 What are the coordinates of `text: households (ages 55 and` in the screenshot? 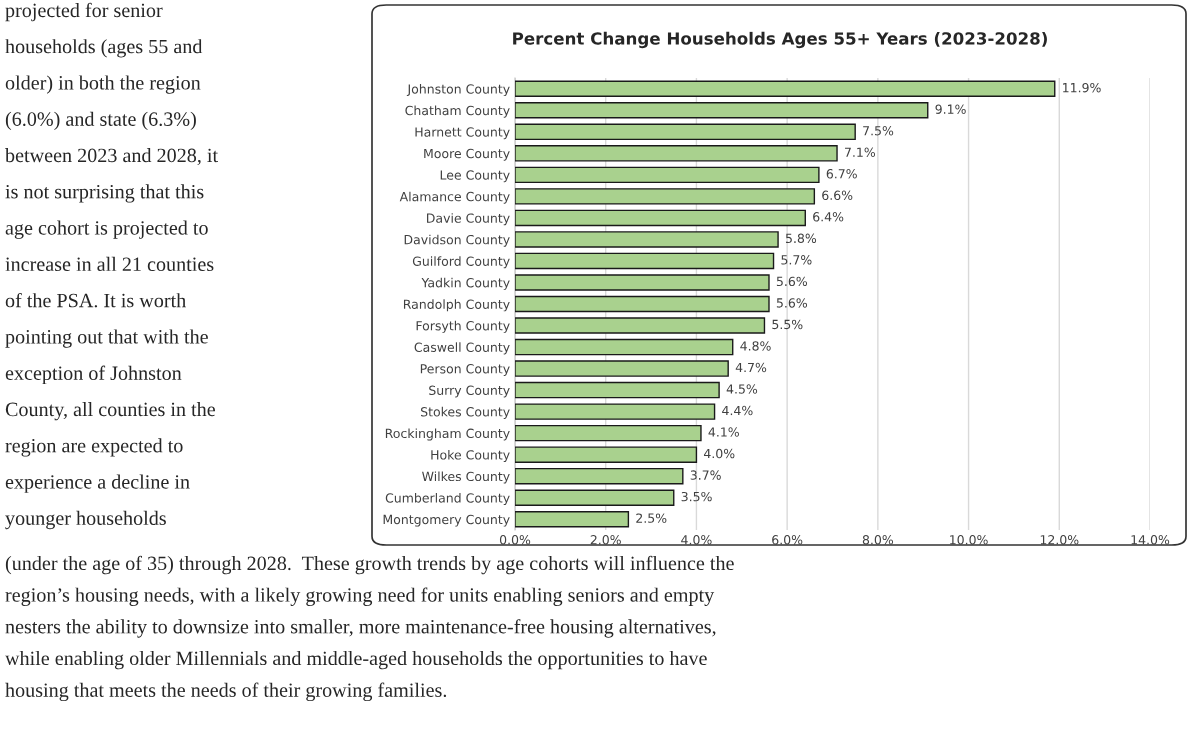 It's located at (104, 48).